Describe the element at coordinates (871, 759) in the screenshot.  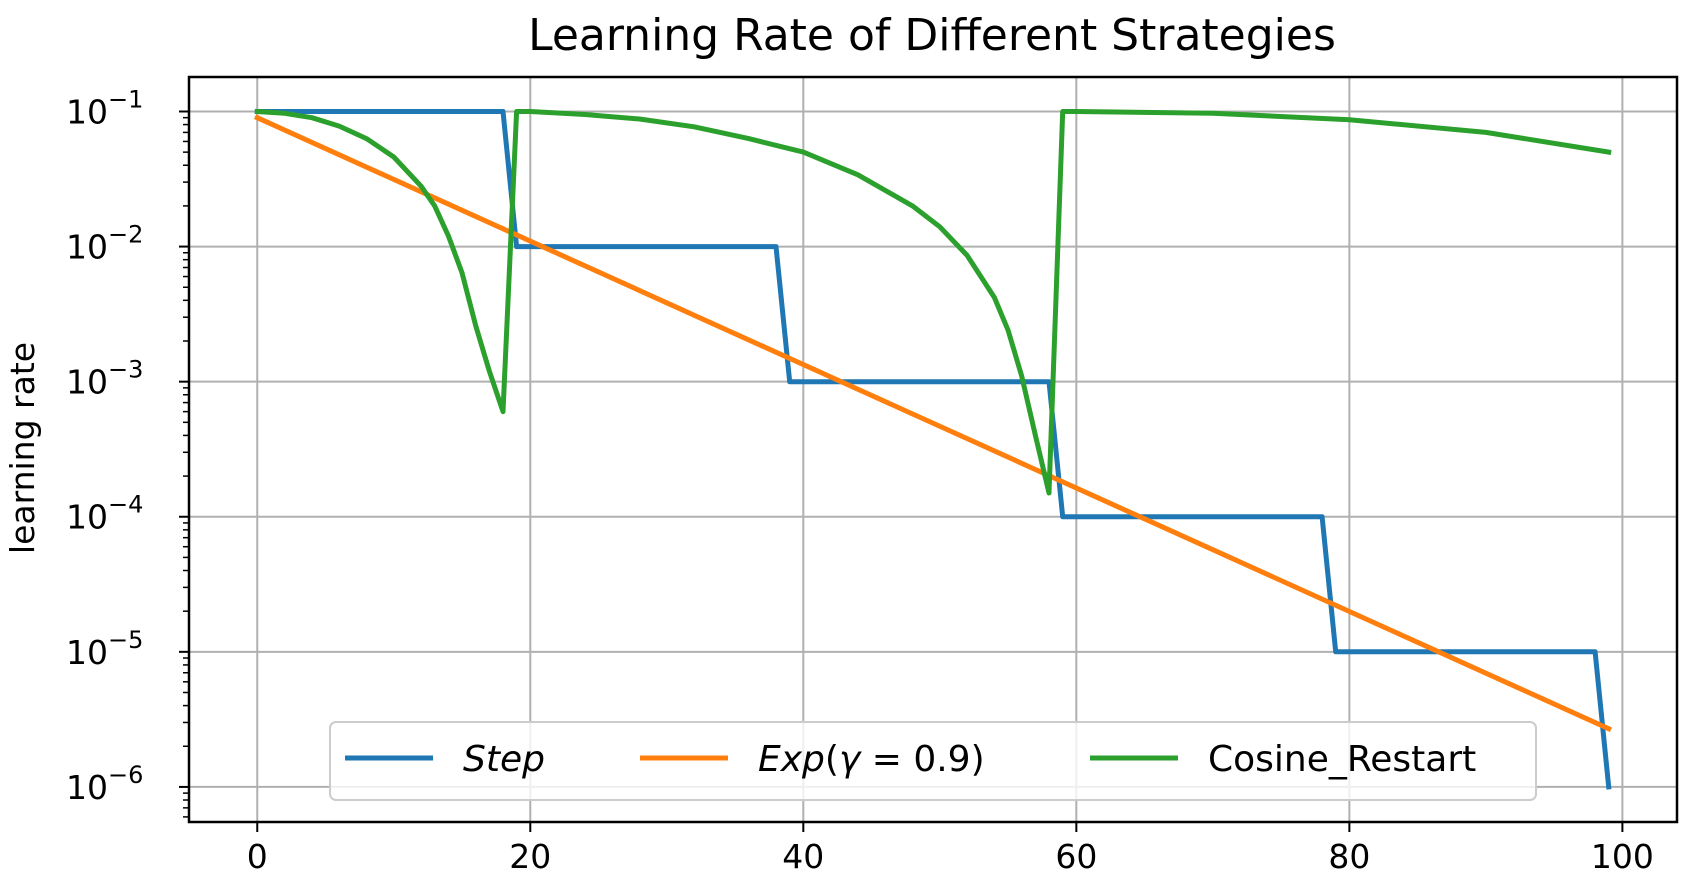
I see `legend-label: Exp(γ = 0.9)` at that location.